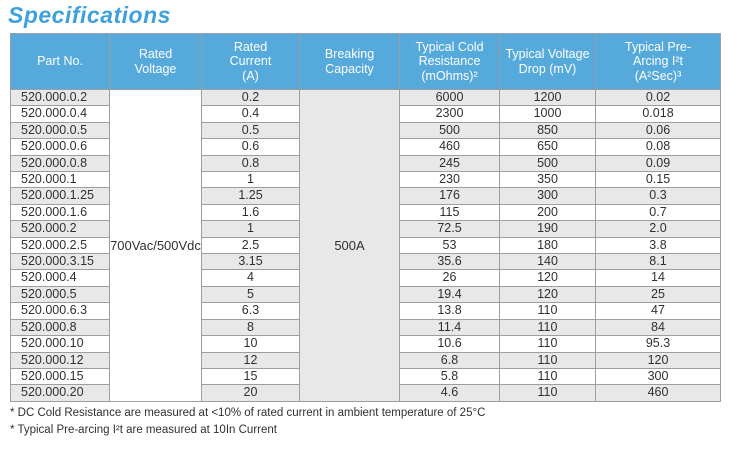  What do you see at coordinates (60, 180) in the screenshot?
I see `cell-part-no: 520.000.1` at bounding box center [60, 180].